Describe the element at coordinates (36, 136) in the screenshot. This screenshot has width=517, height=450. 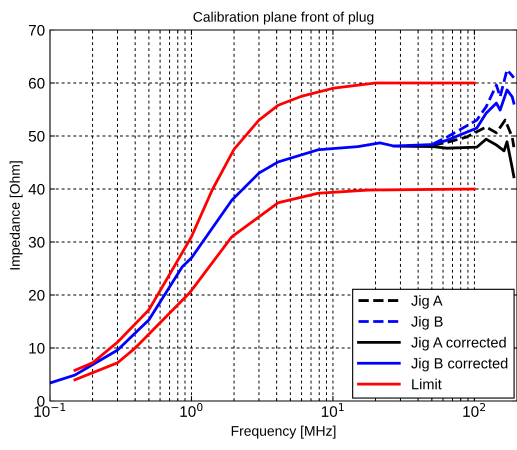
I see `y-tick-label: 50` at that location.